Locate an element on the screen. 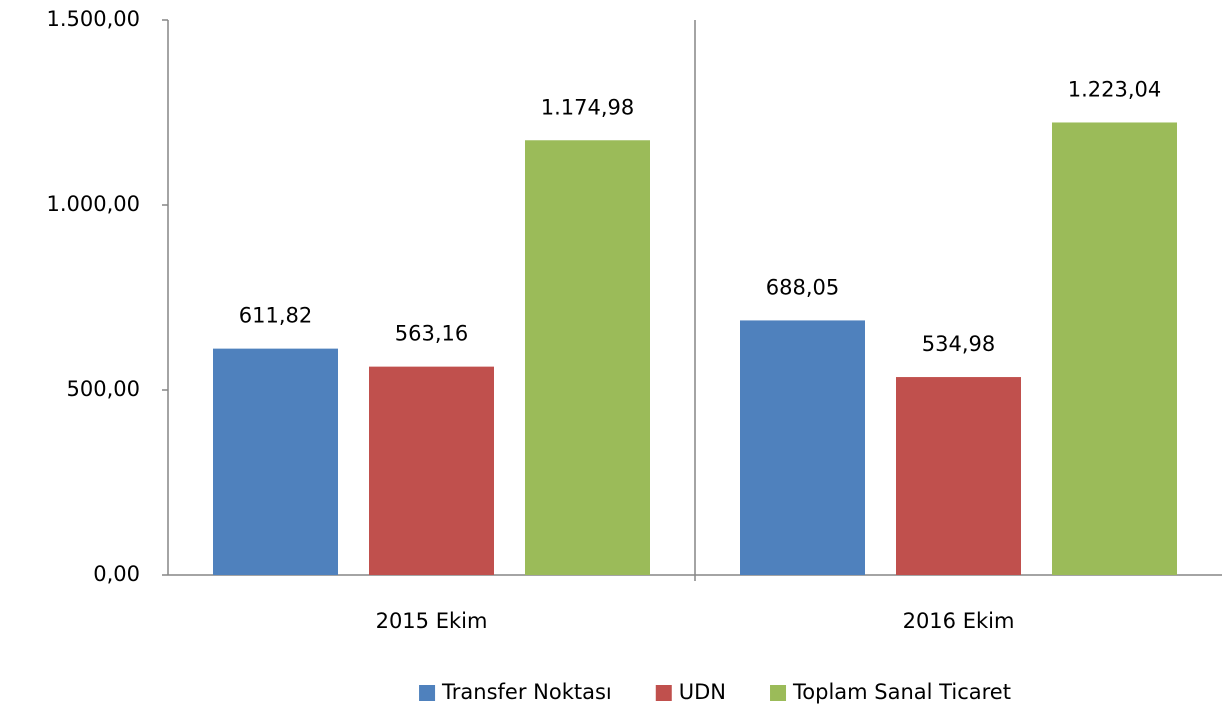  y-tick-label: 500,00 is located at coordinates (103, 389).